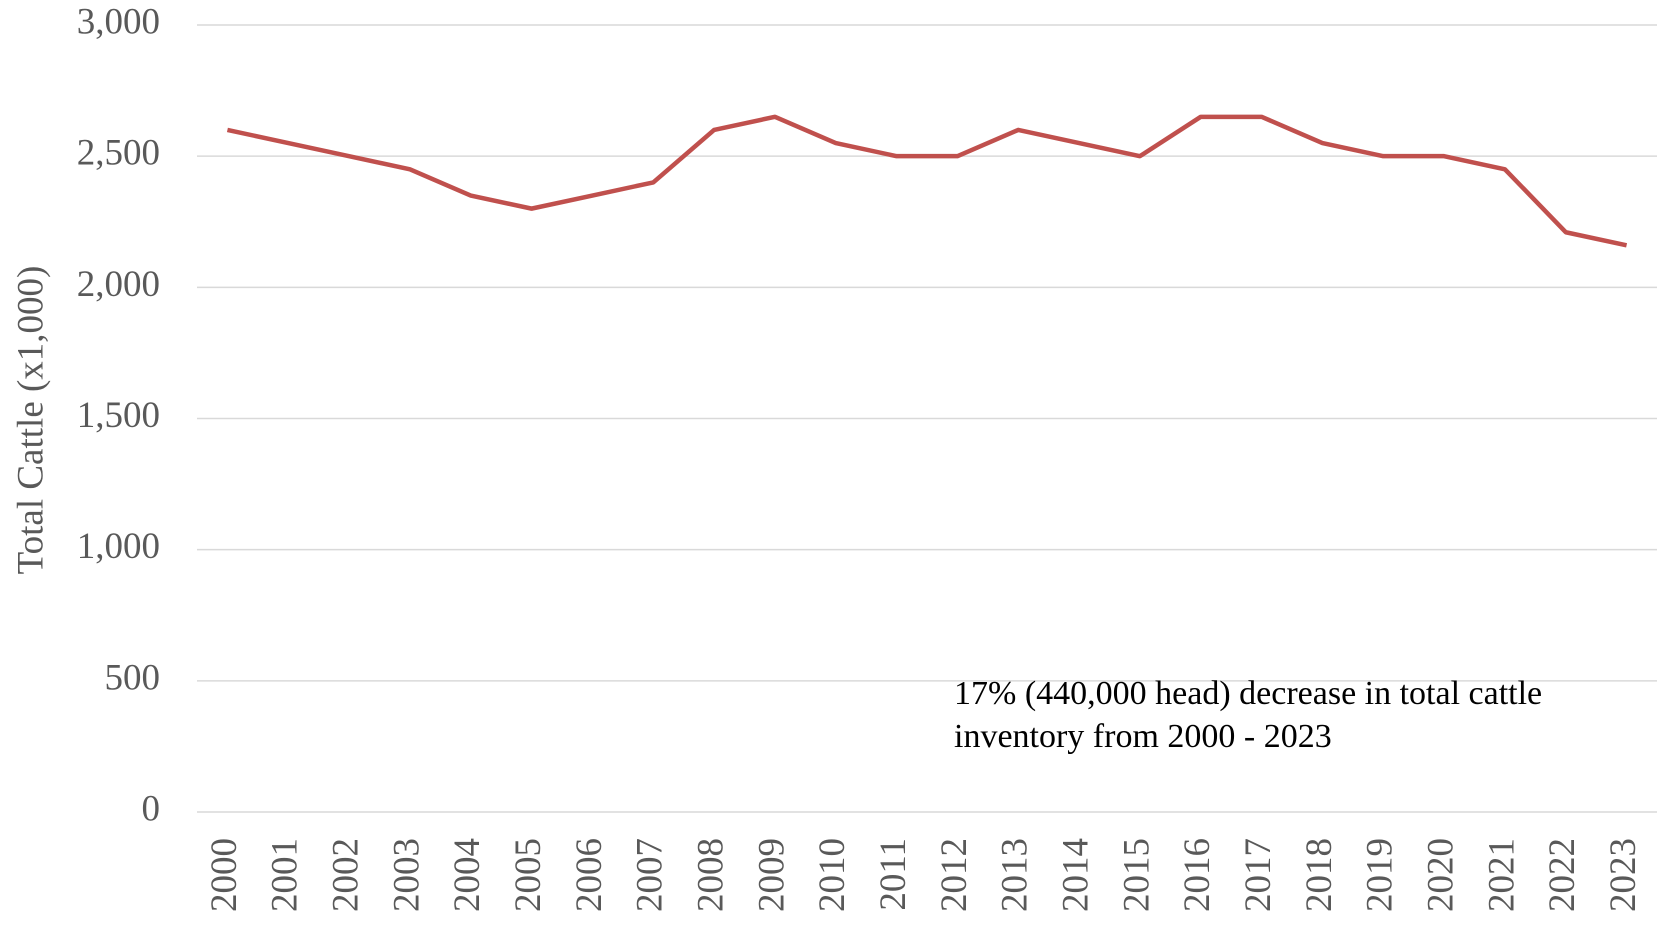  I want to click on y-tick-label: 2,000, so click(118, 284).